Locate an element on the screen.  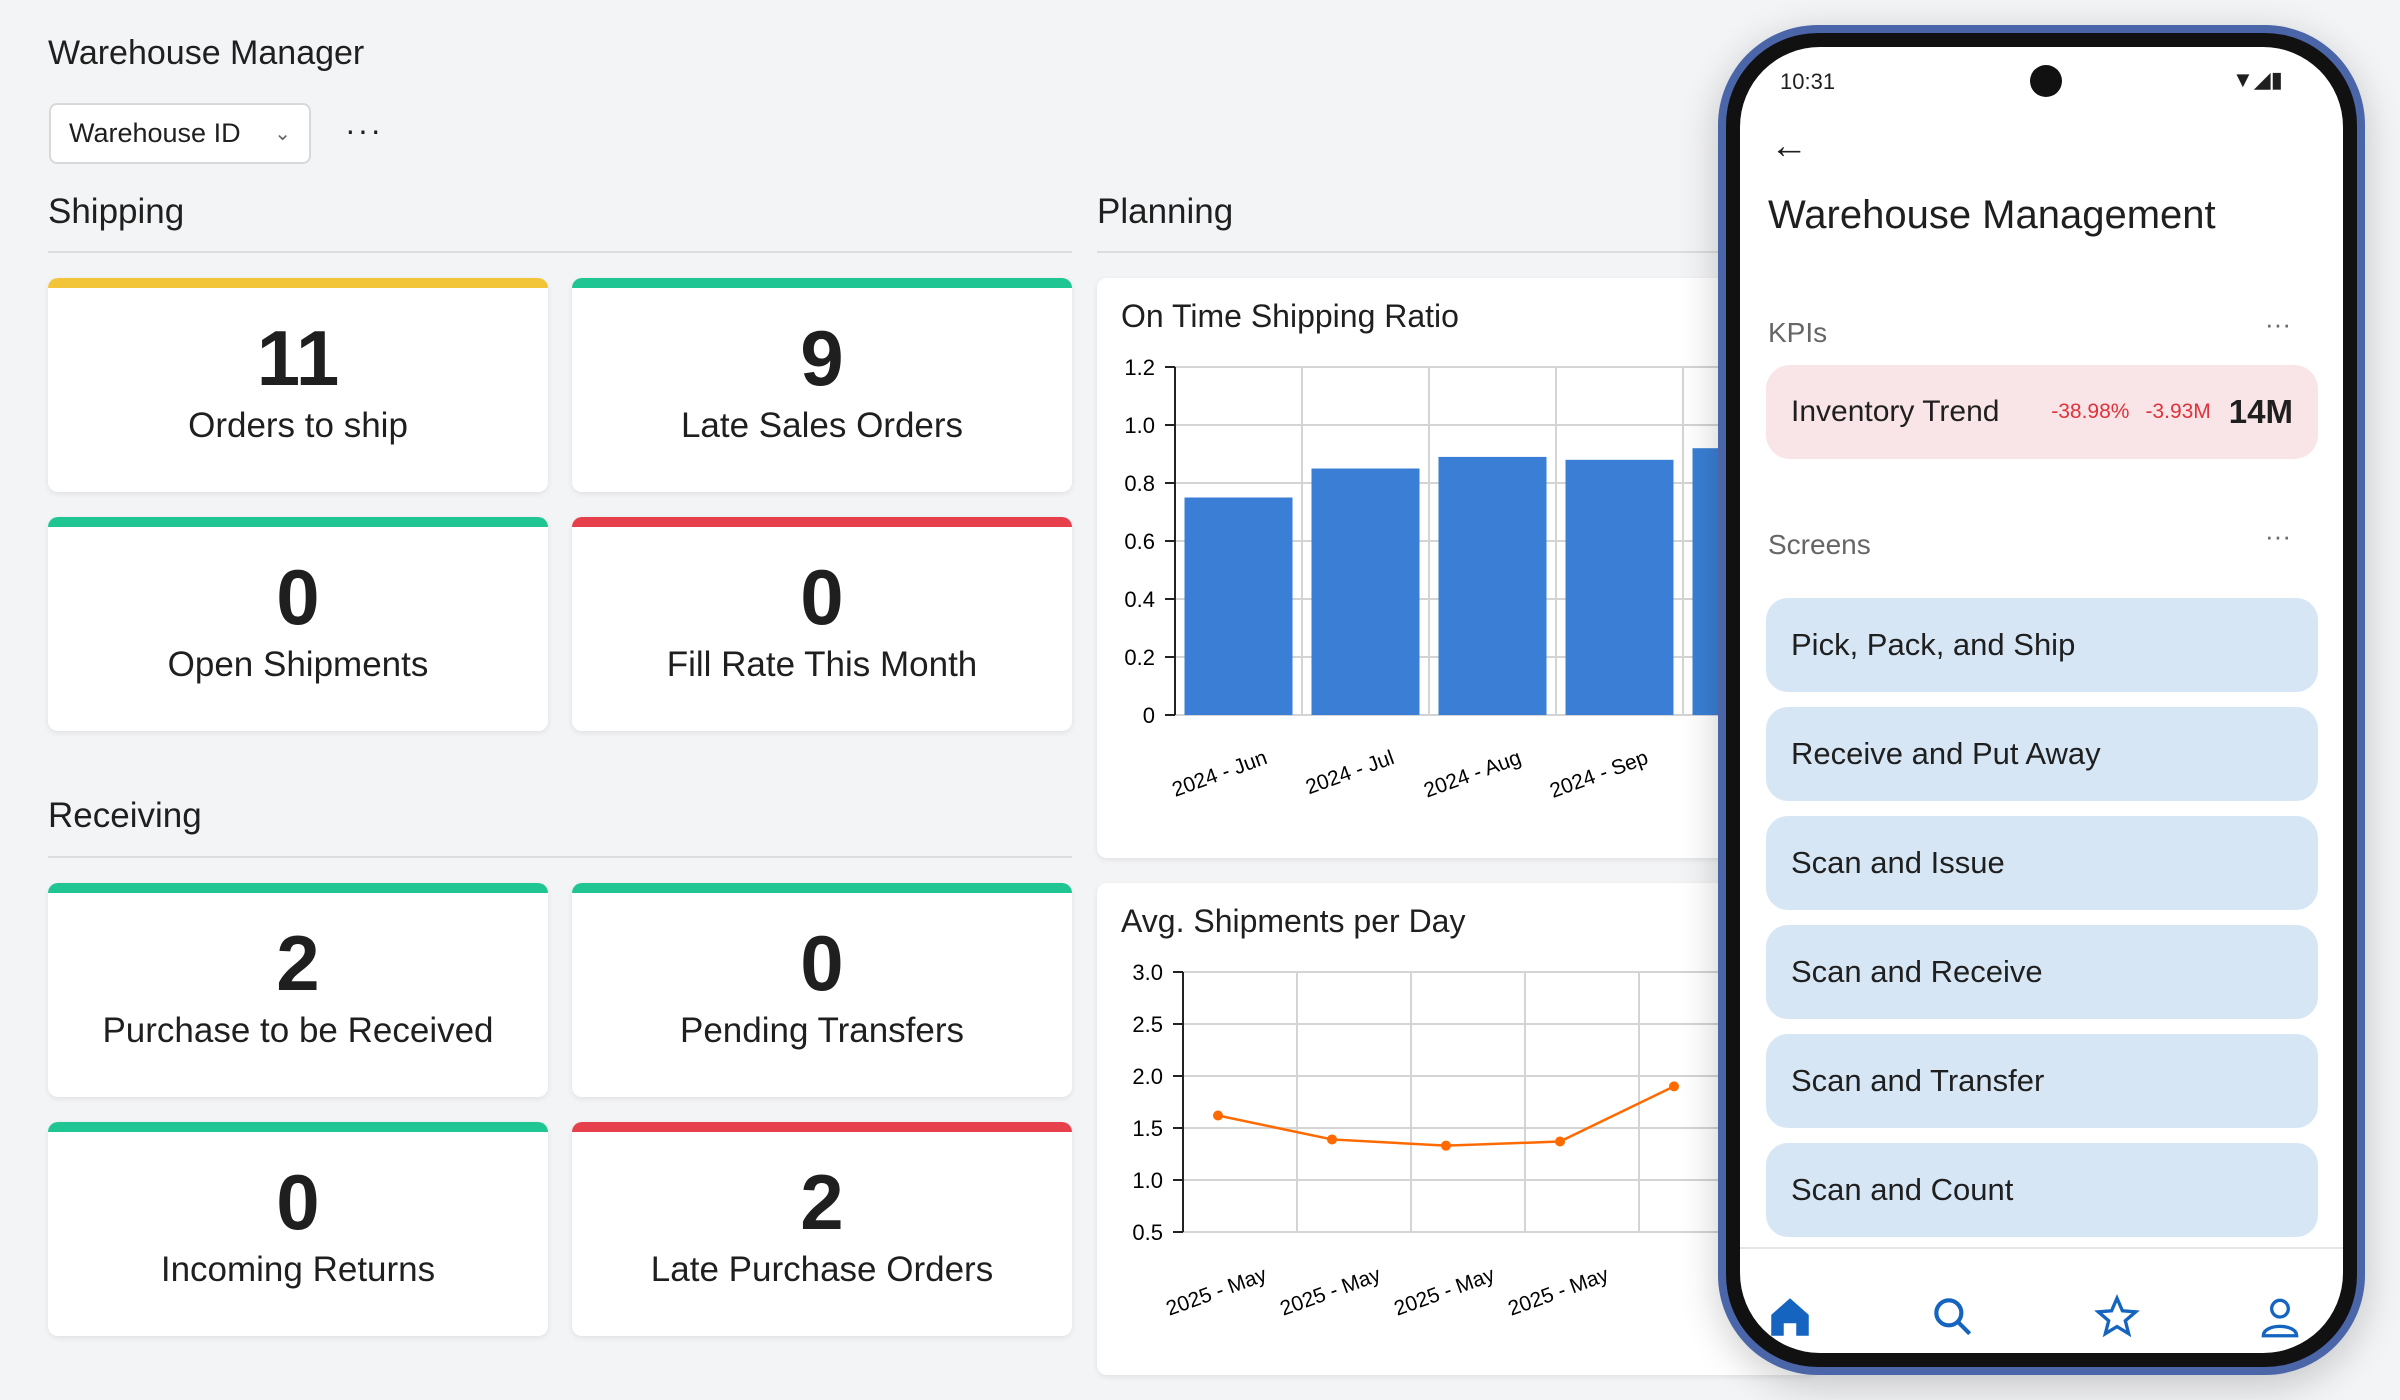
shipping-kpi-card: 0 Fill Rate This Month is located at coordinates (822, 624).